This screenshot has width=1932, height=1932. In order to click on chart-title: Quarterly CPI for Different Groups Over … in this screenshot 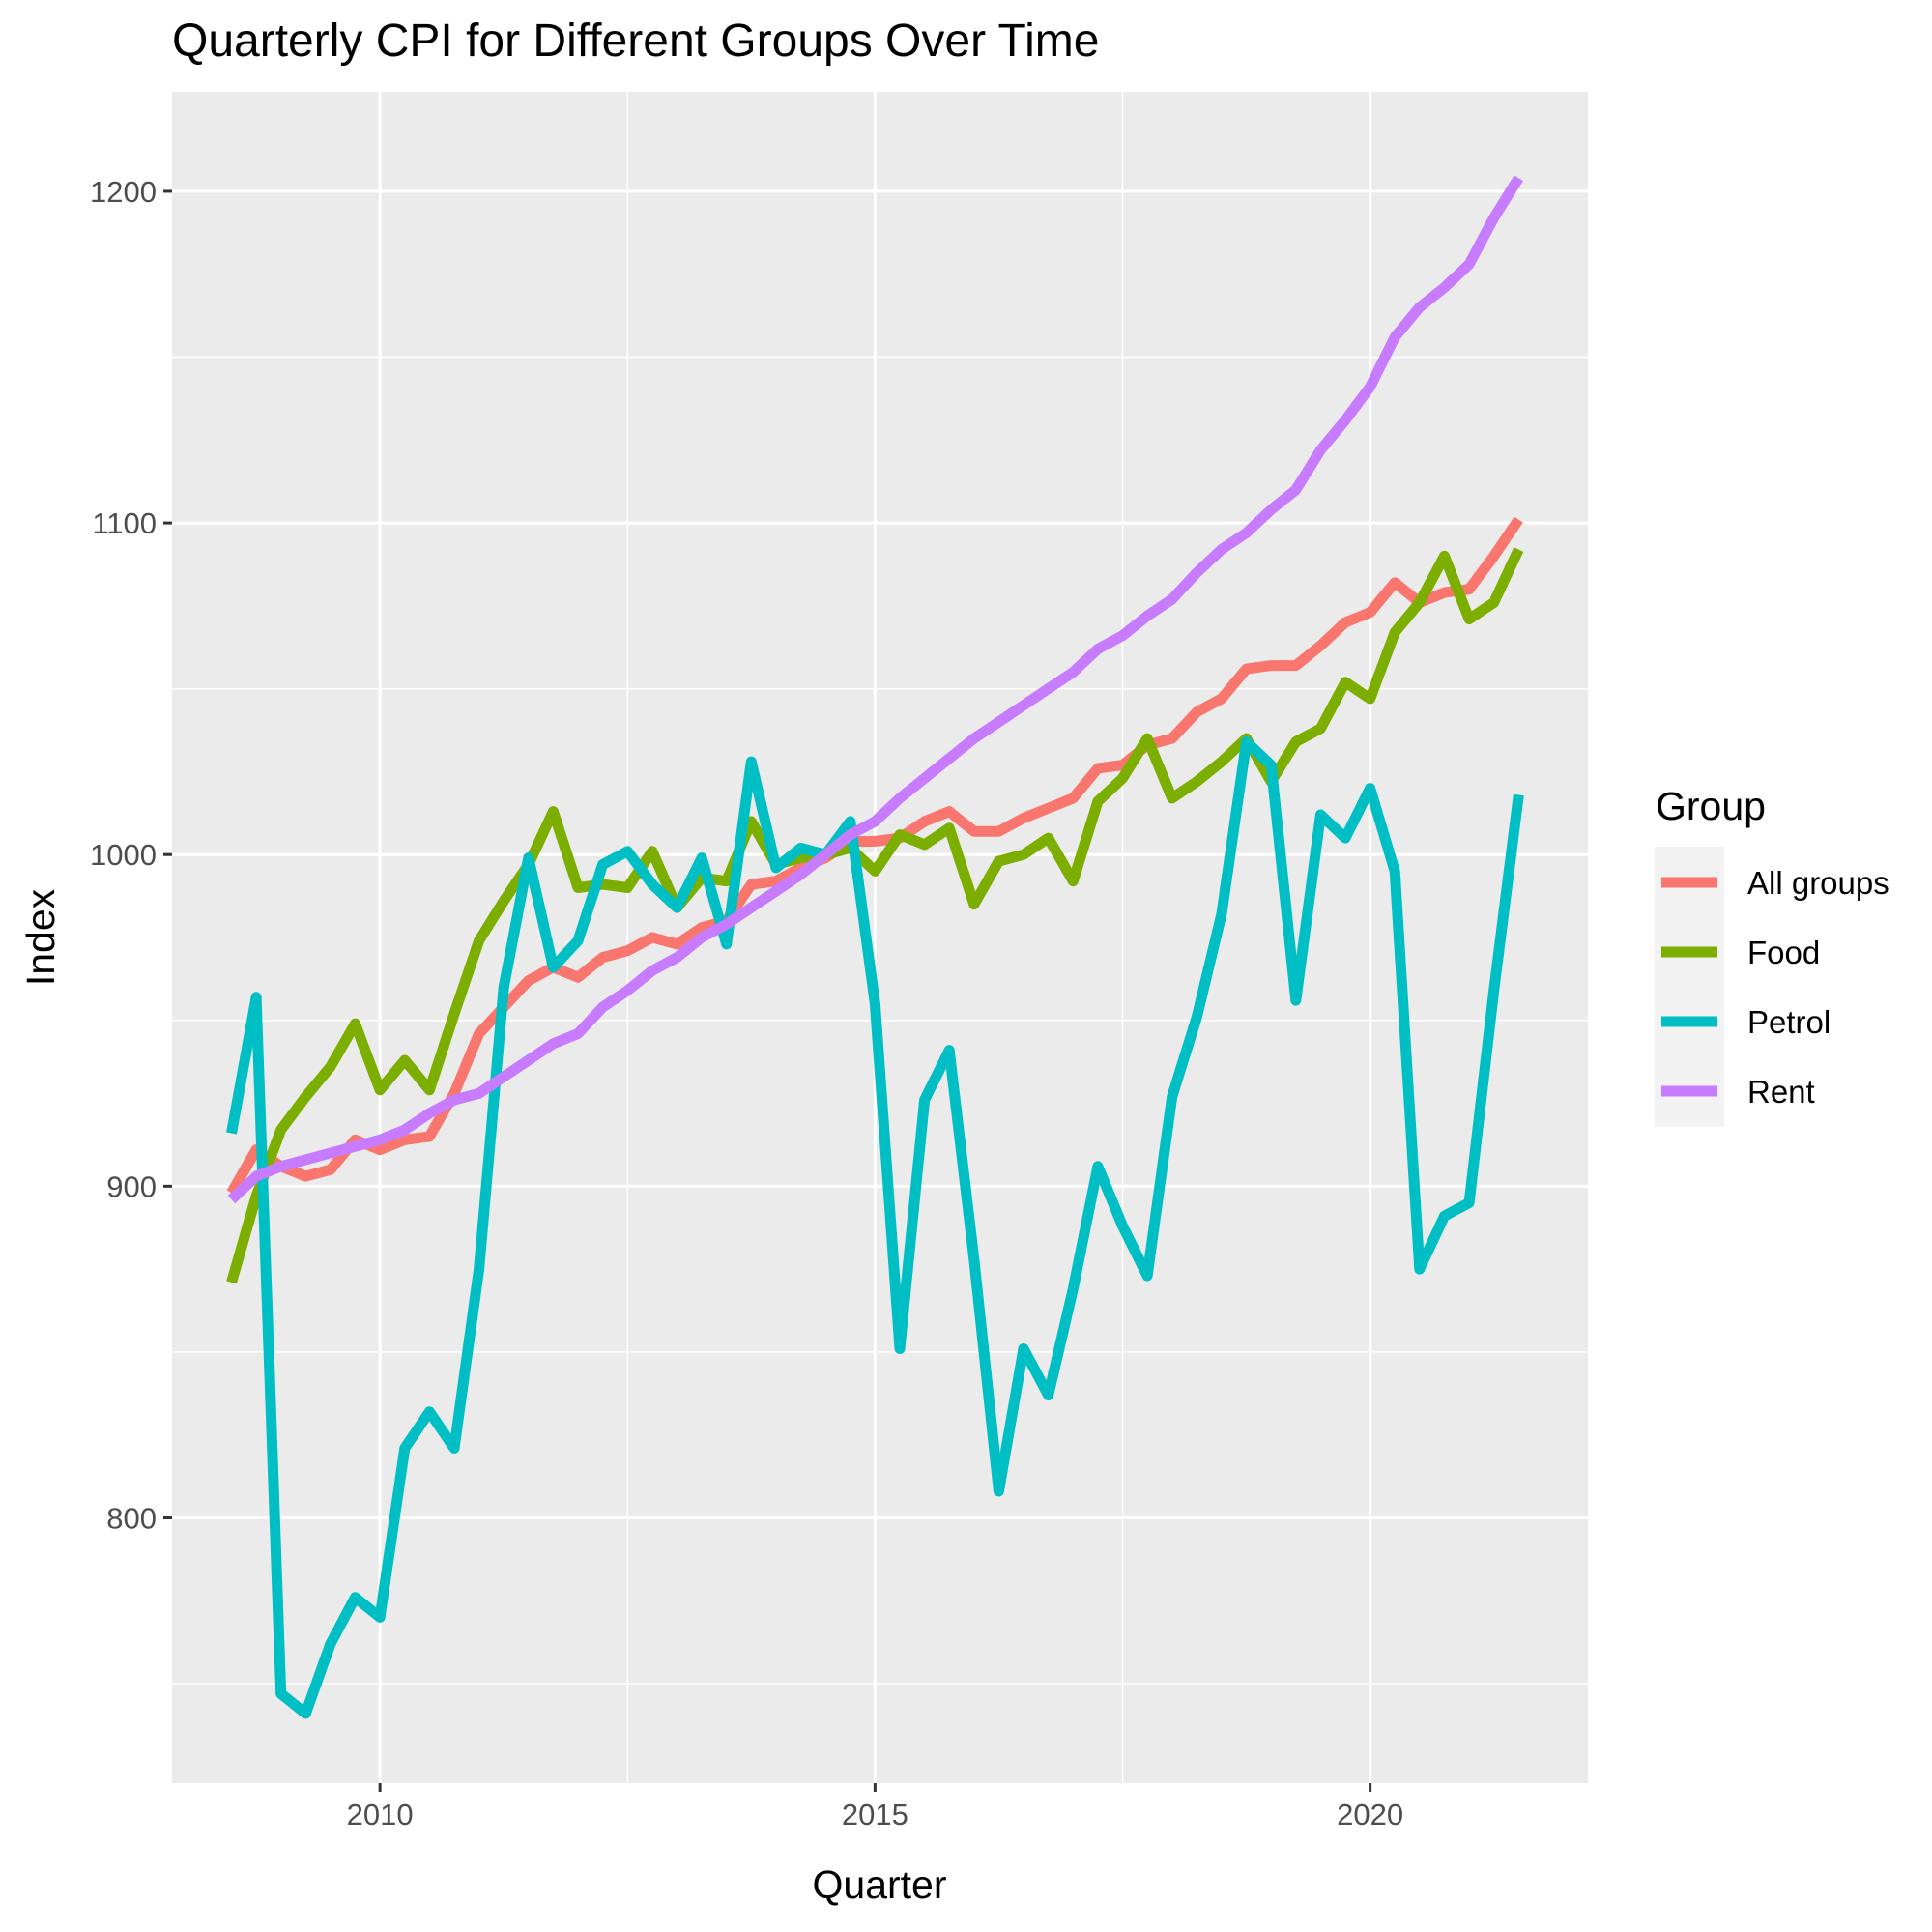, I will do `click(635, 41)`.